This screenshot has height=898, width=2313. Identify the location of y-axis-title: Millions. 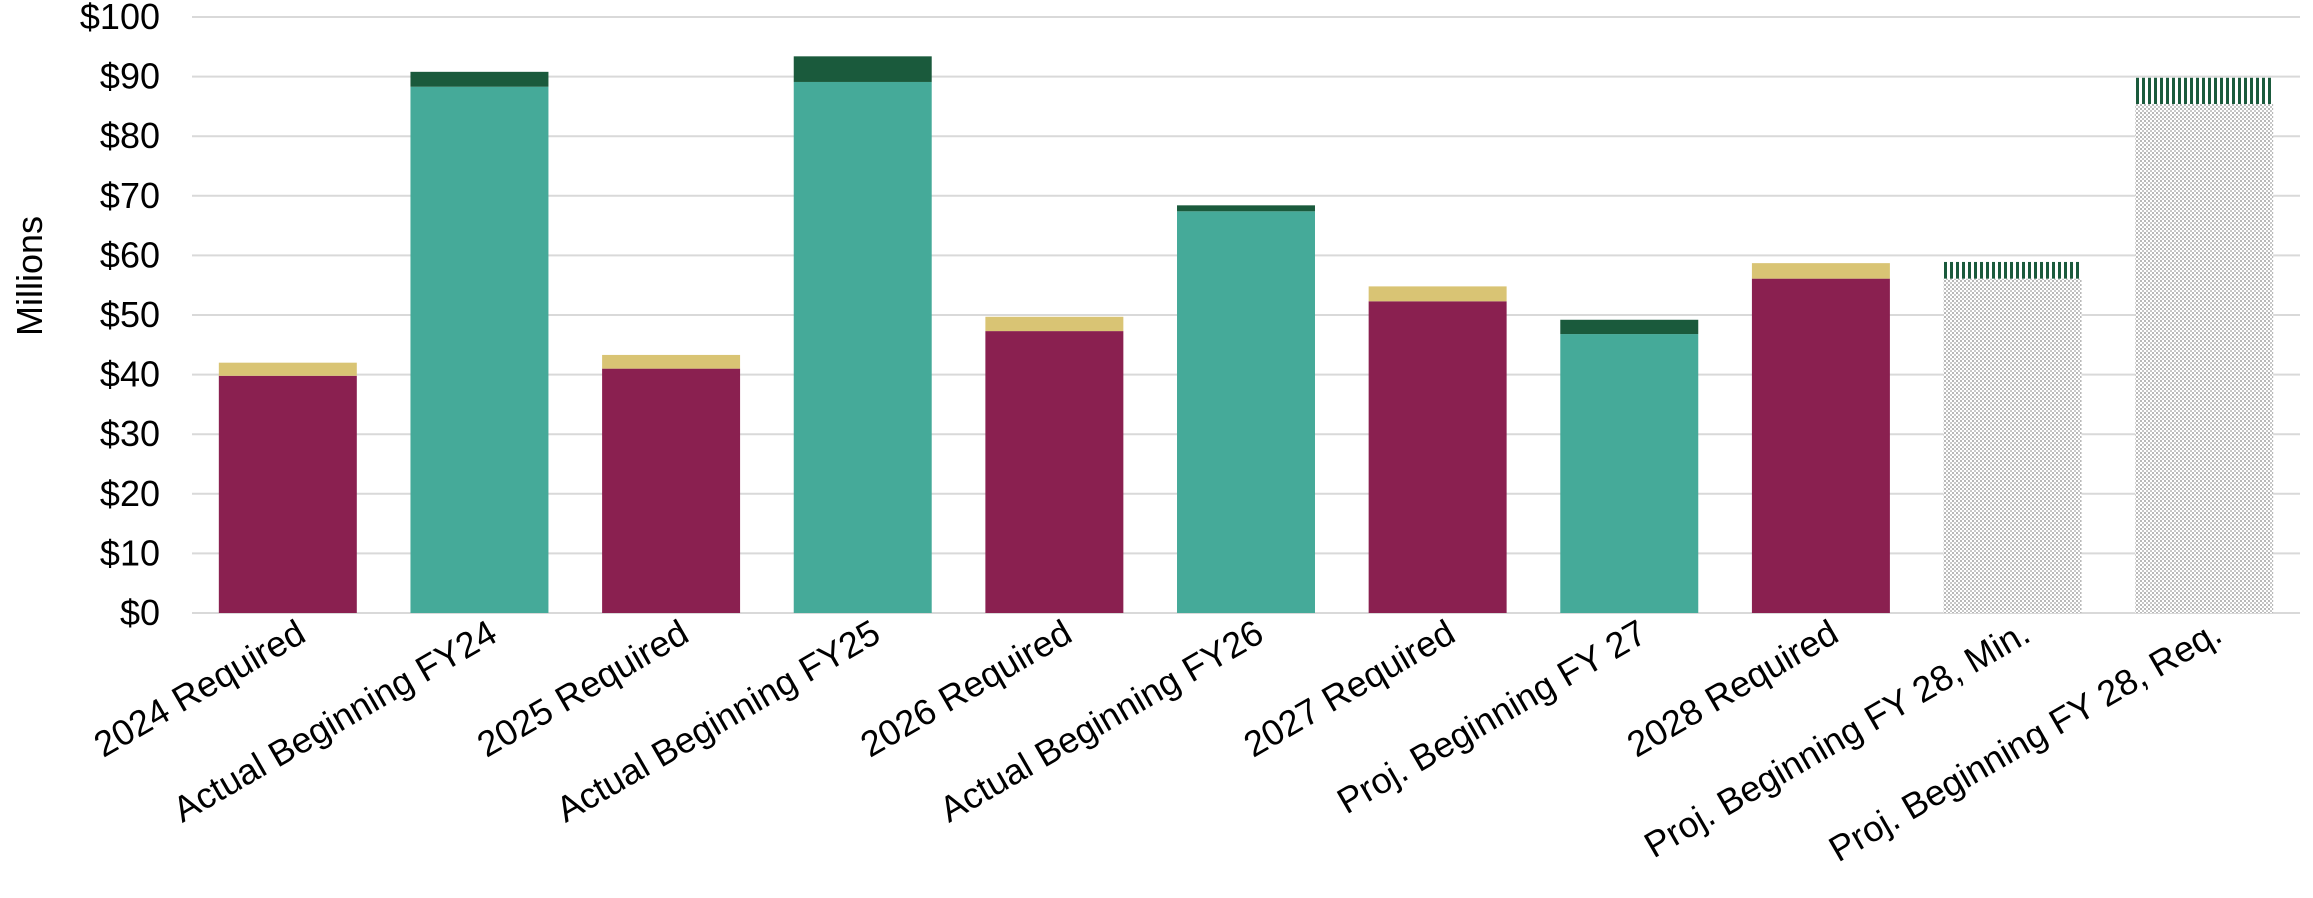
(29, 276).